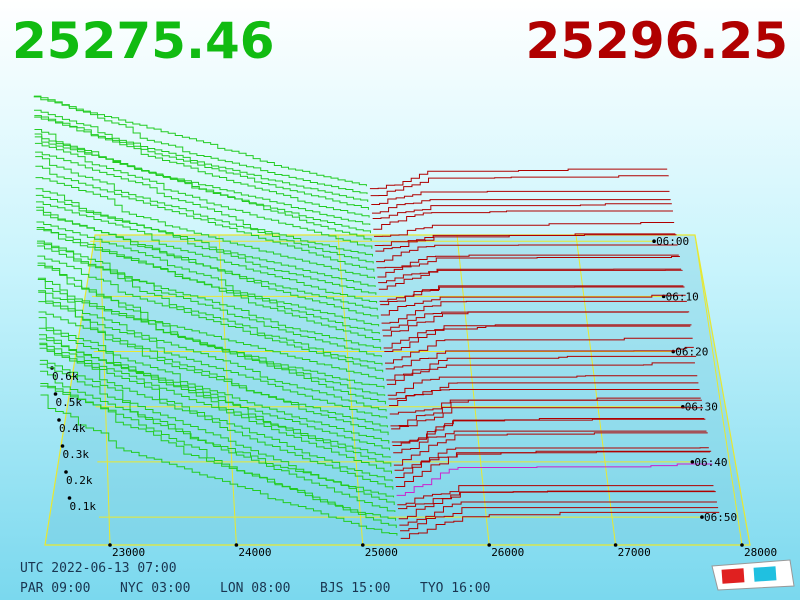 Image resolution: width=800 pixels, height=600 pixels. Describe the element at coordinates (143, 41) in the screenshot. I see `bid-price: 25275.46` at that location.